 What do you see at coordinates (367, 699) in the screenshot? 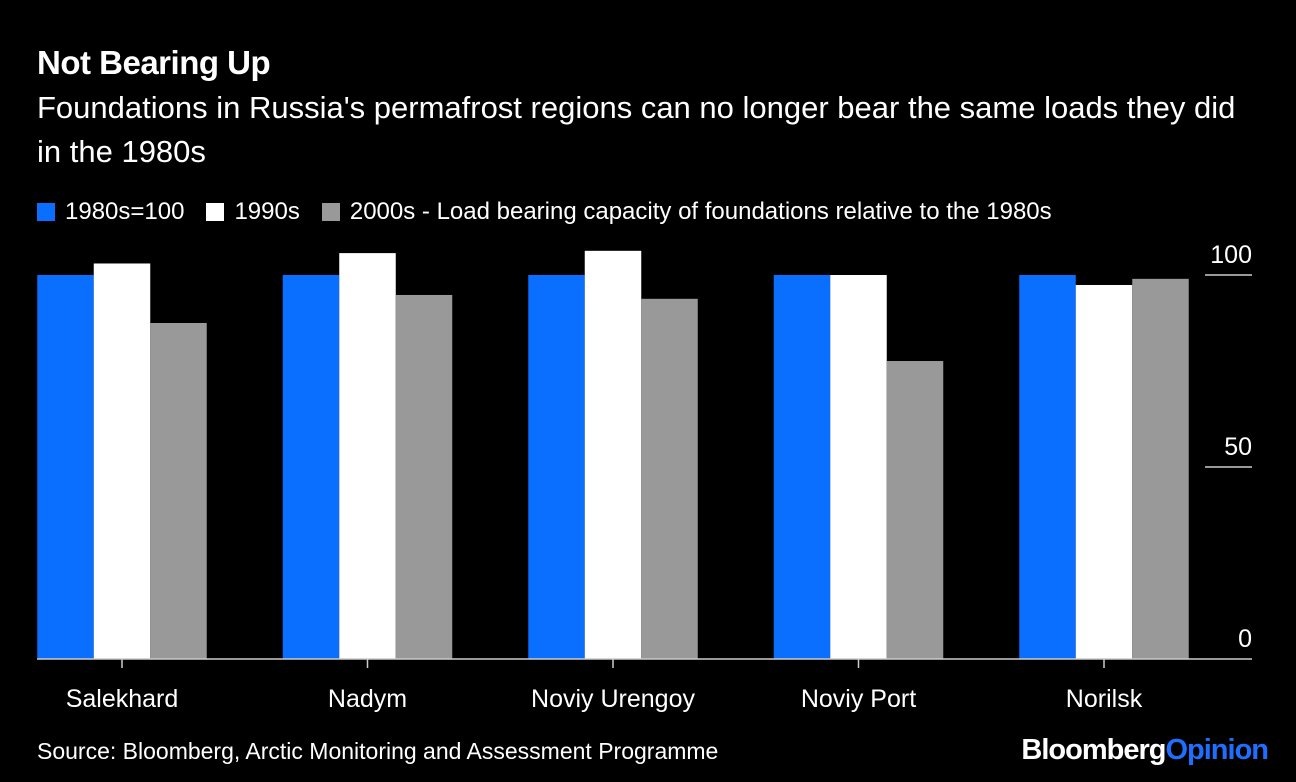
I see `x-tick-label: Nadym` at bounding box center [367, 699].